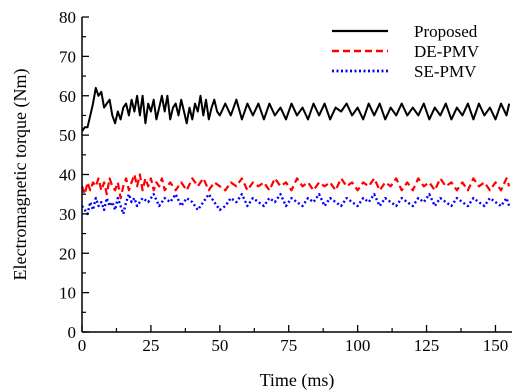 The width and height of the screenshot is (522, 392). What do you see at coordinates (67, 293) in the screenshot?
I see `y-tick-label: 10` at bounding box center [67, 293].